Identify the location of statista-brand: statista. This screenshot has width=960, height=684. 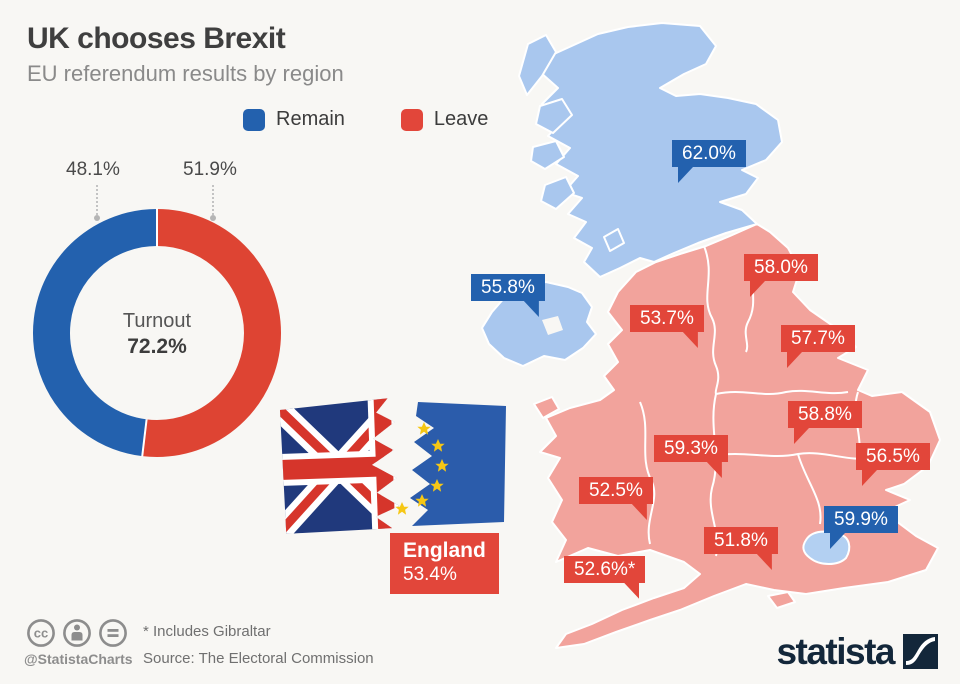
(857, 651).